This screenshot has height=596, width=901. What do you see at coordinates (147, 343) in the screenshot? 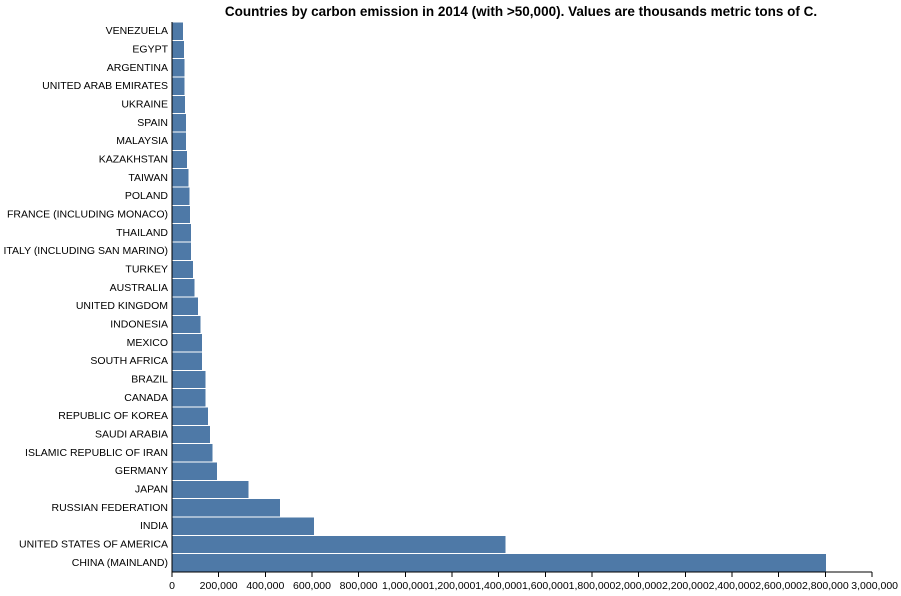
I see `category-label-17: MEXICO` at bounding box center [147, 343].